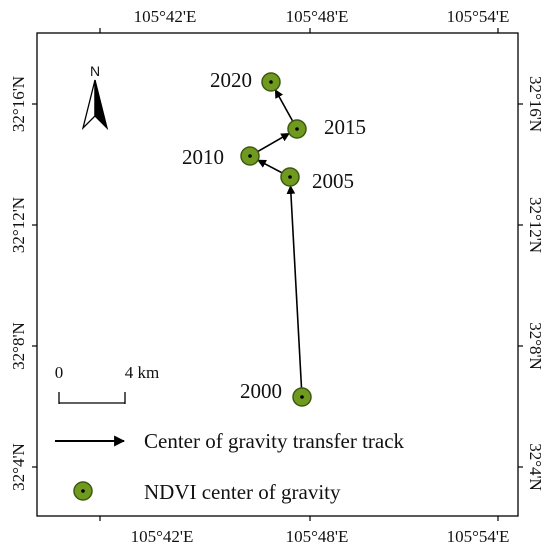  What do you see at coordinates (83, 491) in the screenshot?
I see `legend-point-dot` at bounding box center [83, 491].